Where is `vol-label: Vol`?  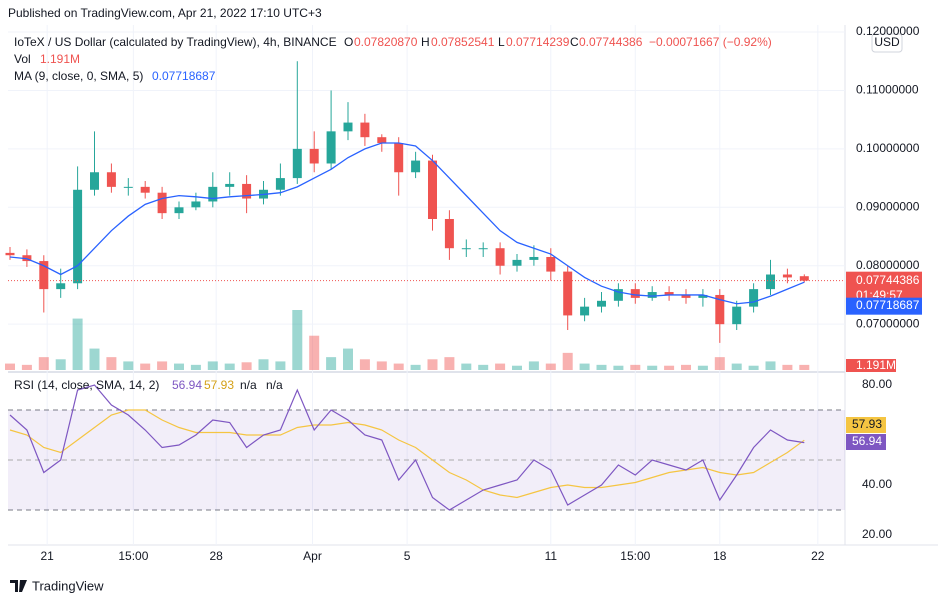
vol-label: Vol is located at coordinates (22, 59).